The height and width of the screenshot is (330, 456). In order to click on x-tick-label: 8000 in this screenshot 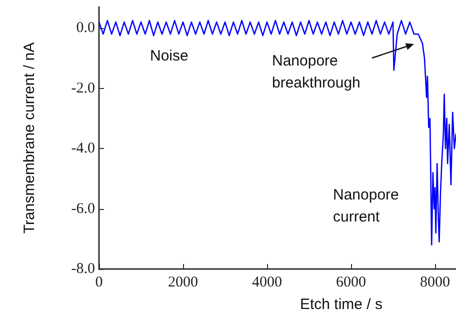, I will do `click(435, 282)`.